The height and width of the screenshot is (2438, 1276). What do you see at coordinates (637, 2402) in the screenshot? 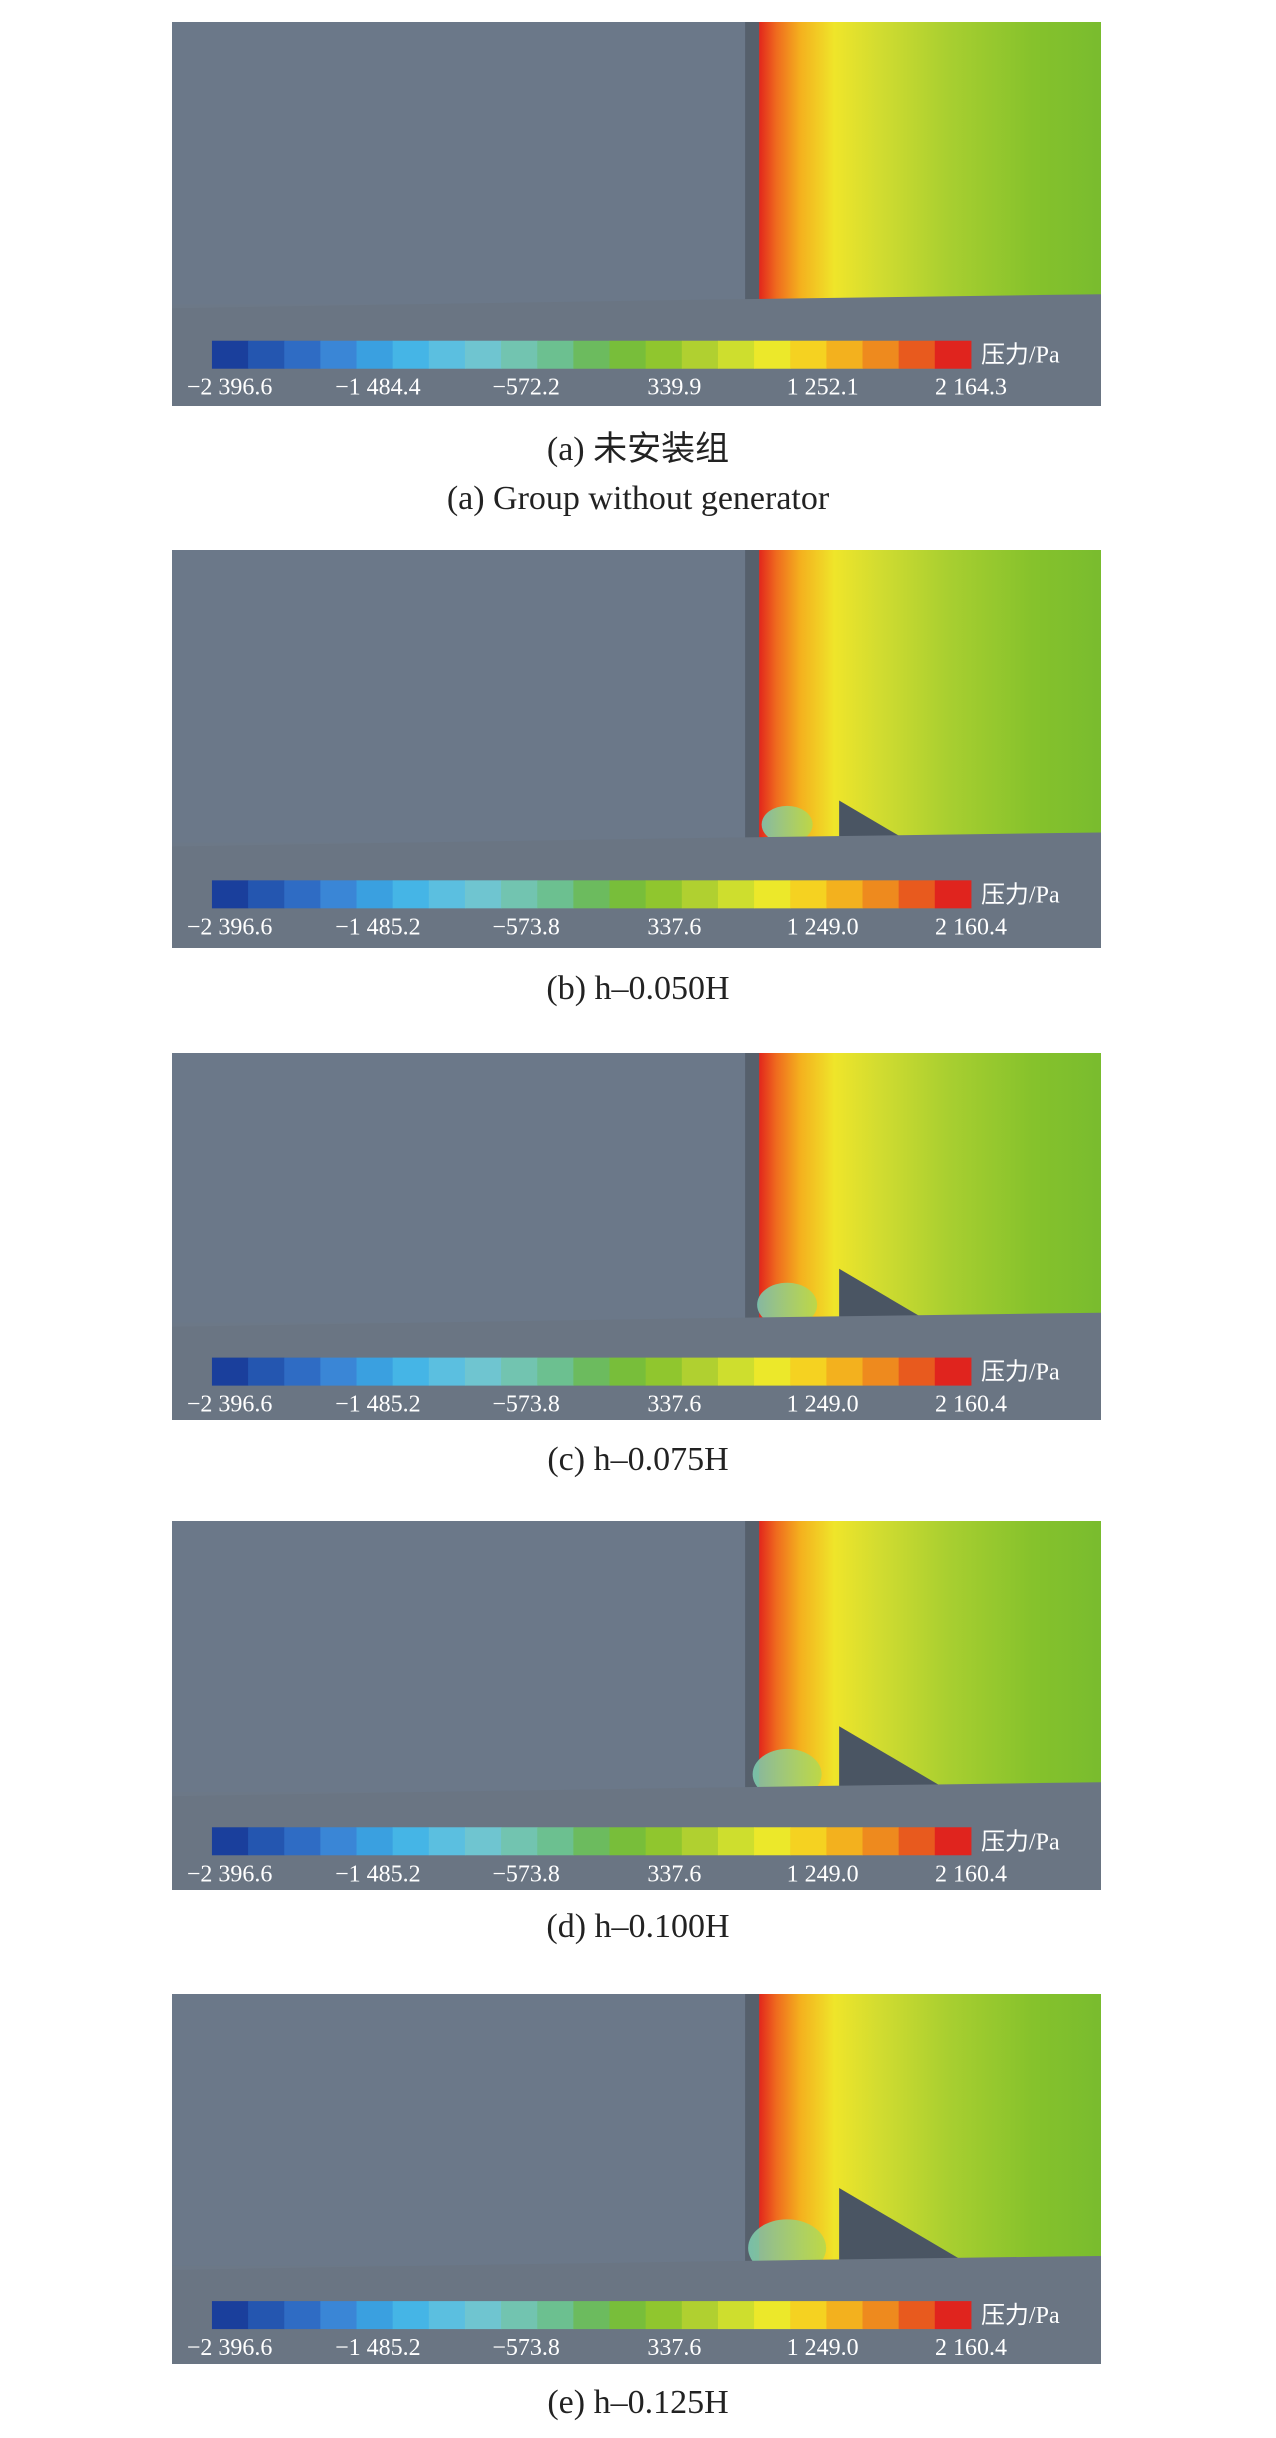
I see `caption: (e) h‒0.125H` at bounding box center [637, 2402].